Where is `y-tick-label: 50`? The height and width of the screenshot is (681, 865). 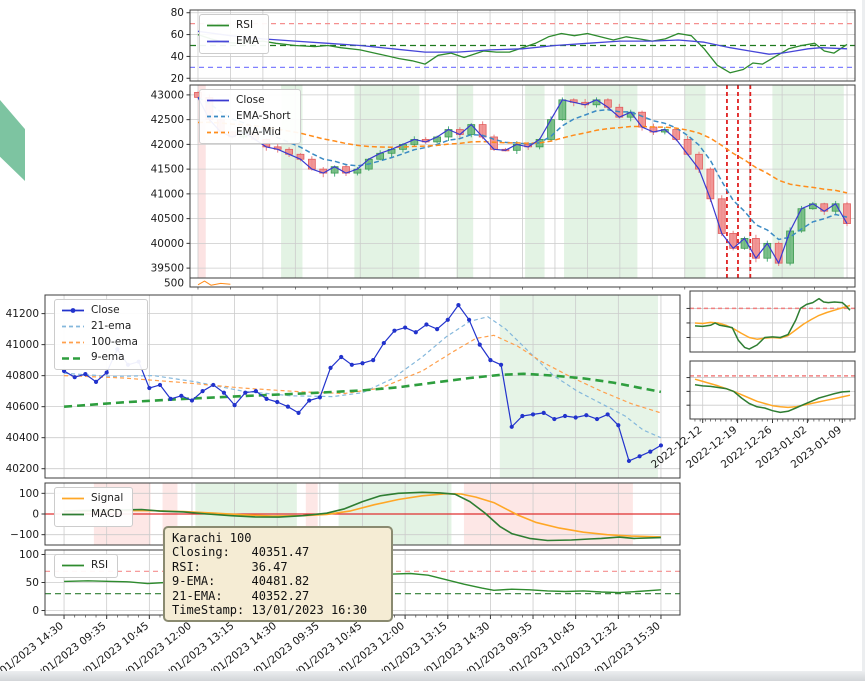
y-tick-label: 50 is located at coordinates (32, 583).